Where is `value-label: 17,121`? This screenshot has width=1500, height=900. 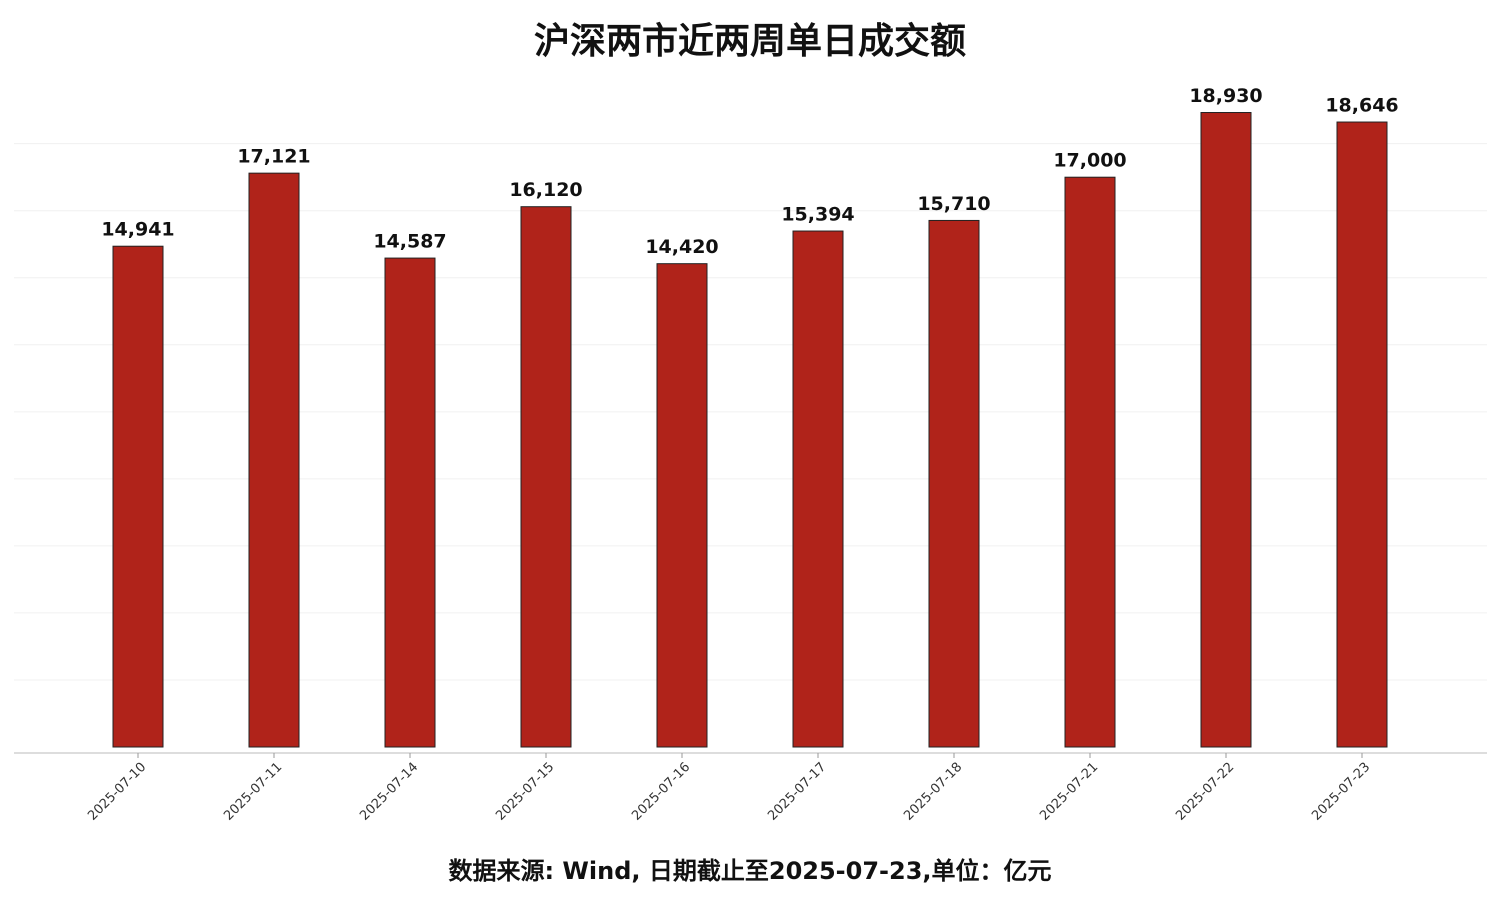 value-label: 17,121 is located at coordinates (273, 157).